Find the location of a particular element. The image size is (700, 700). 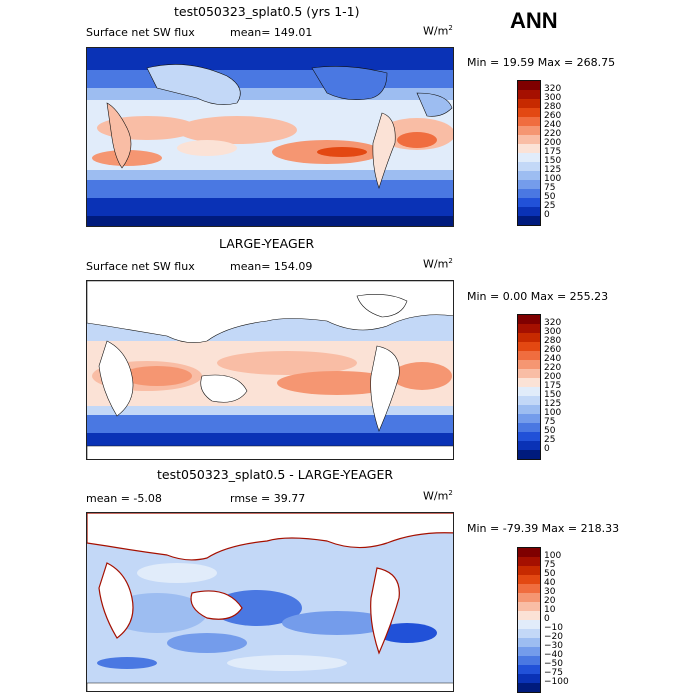

panel1-colorbar-tick: 260 is located at coordinates (553, 116).